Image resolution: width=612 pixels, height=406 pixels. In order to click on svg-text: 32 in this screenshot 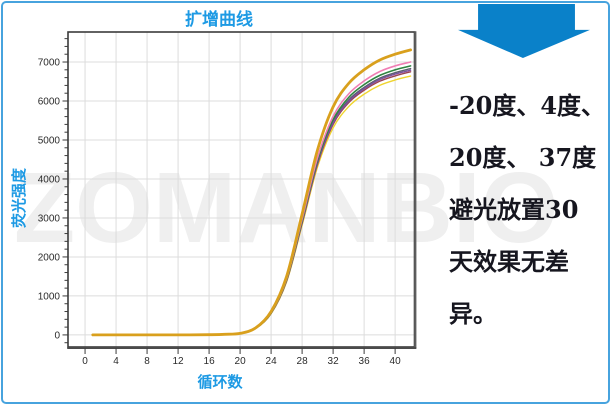, I will do `click(334, 361)`.